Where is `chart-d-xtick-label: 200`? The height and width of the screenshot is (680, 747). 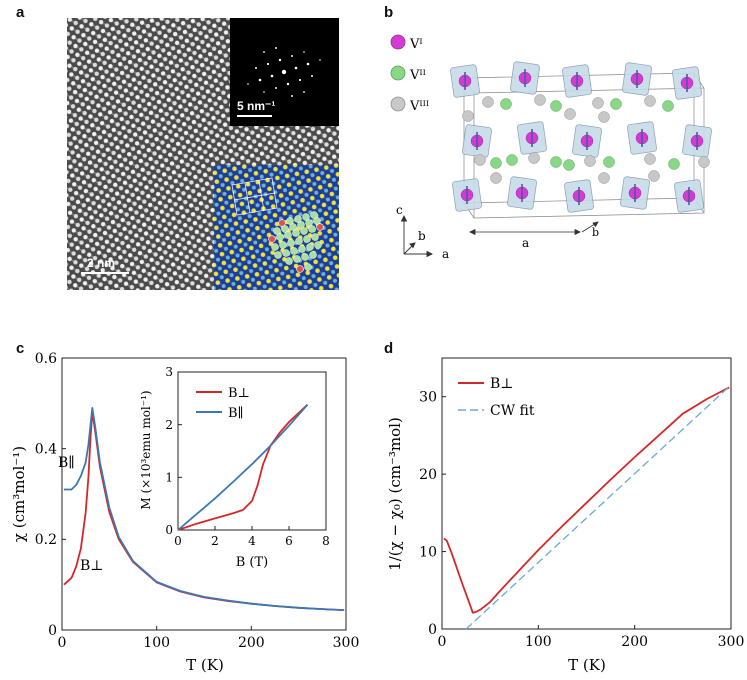 chart-d-xtick-label: 200 is located at coordinates (634, 642).